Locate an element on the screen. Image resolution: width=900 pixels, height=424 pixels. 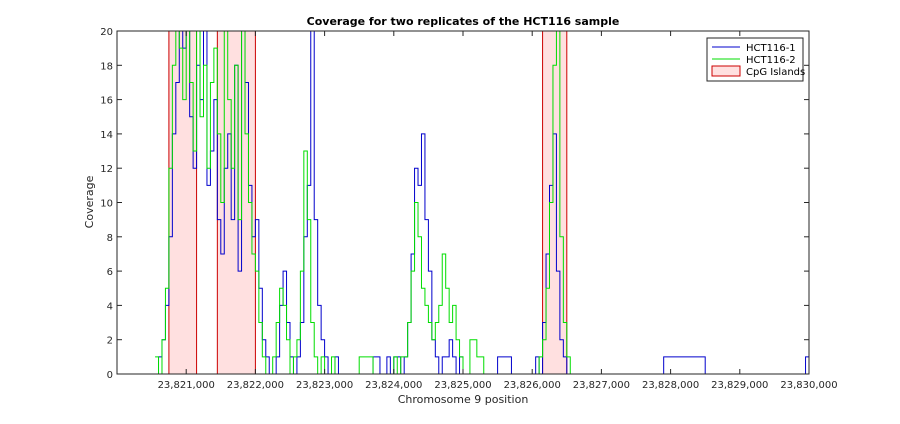
x-tick-label: 23,828,000 is located at coordinates (670, 385).